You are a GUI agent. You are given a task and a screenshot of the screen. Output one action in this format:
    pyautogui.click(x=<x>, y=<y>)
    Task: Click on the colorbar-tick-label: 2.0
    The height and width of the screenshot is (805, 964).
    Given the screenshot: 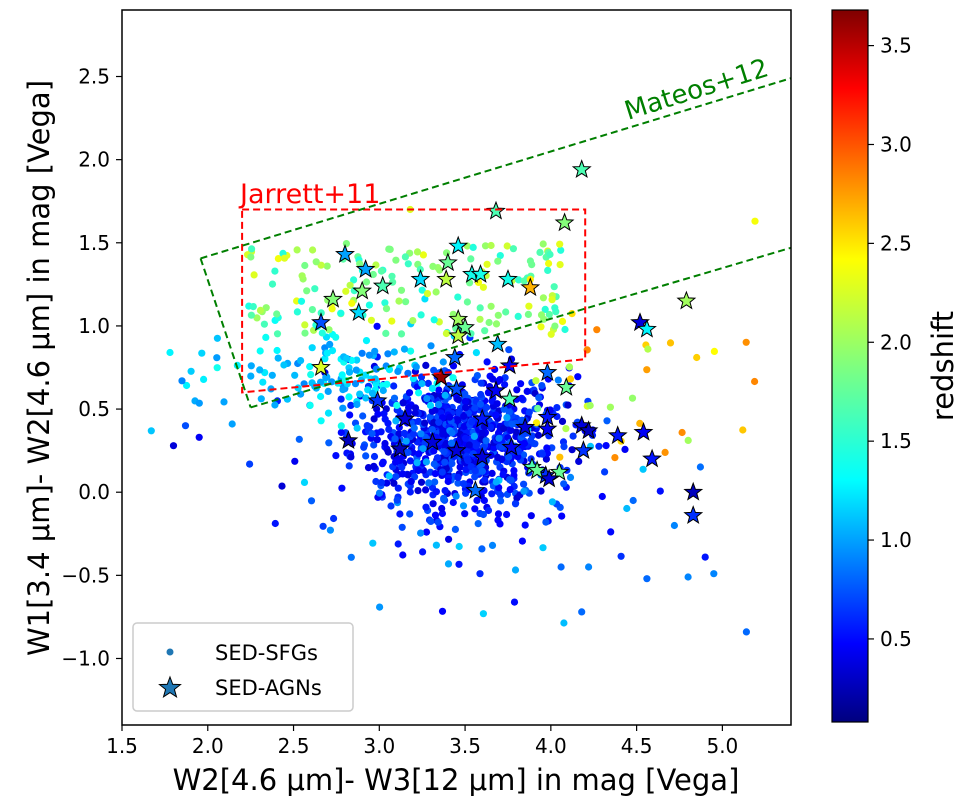 What is the action you would take?
    pyautogui.click(x=896, y=342)
    